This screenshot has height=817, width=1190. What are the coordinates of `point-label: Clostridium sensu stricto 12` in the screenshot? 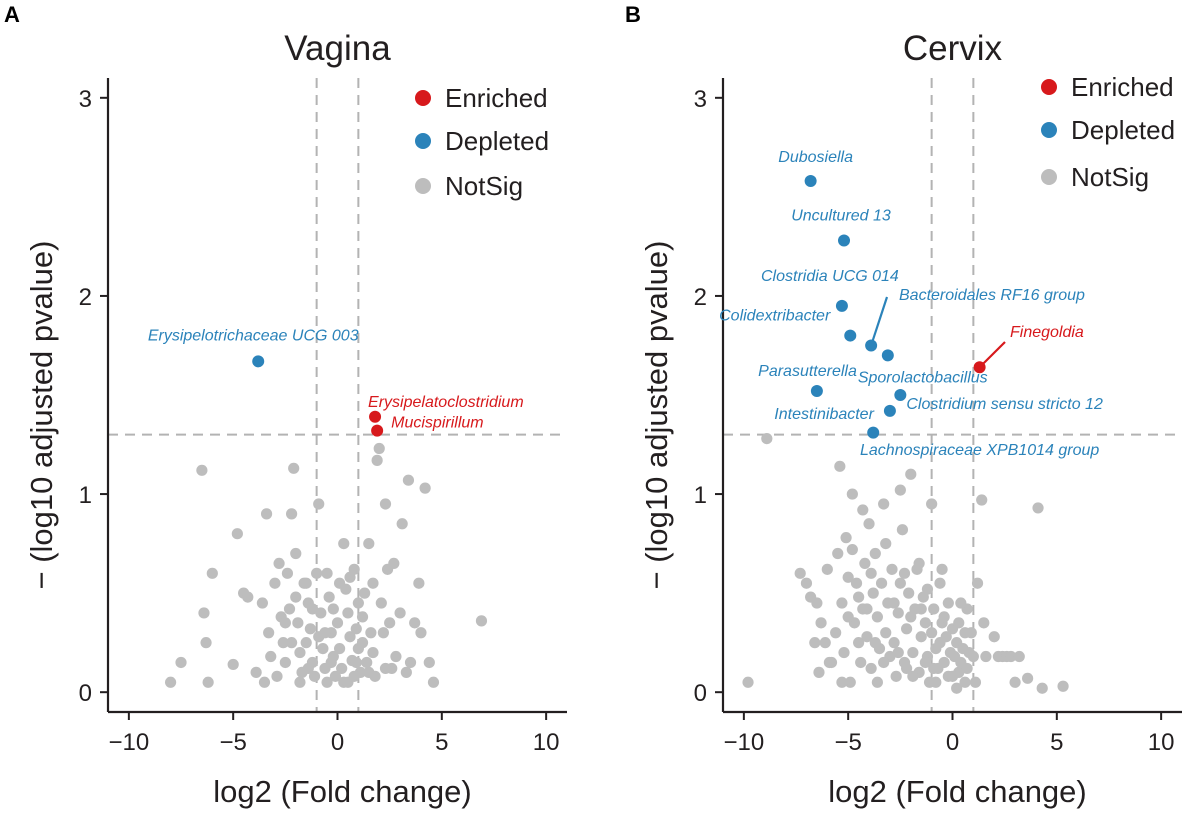 It's located at (1004, 404).